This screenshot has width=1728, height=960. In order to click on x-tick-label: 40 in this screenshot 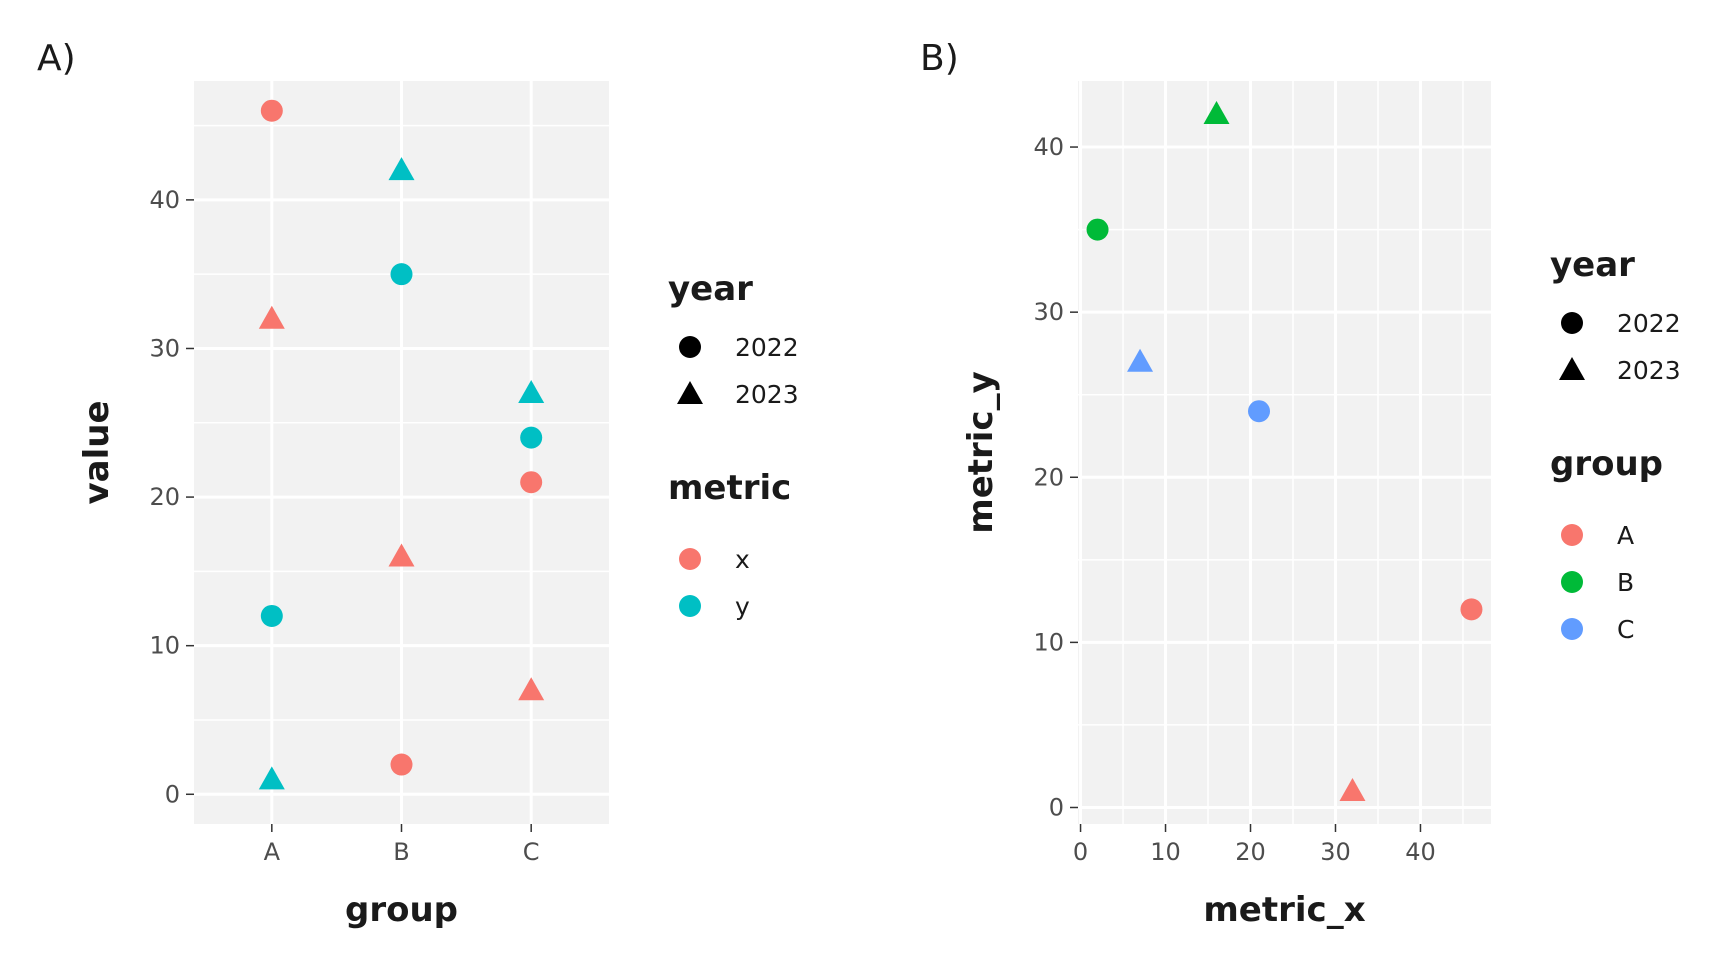, I will do `click(1420, 852)`.